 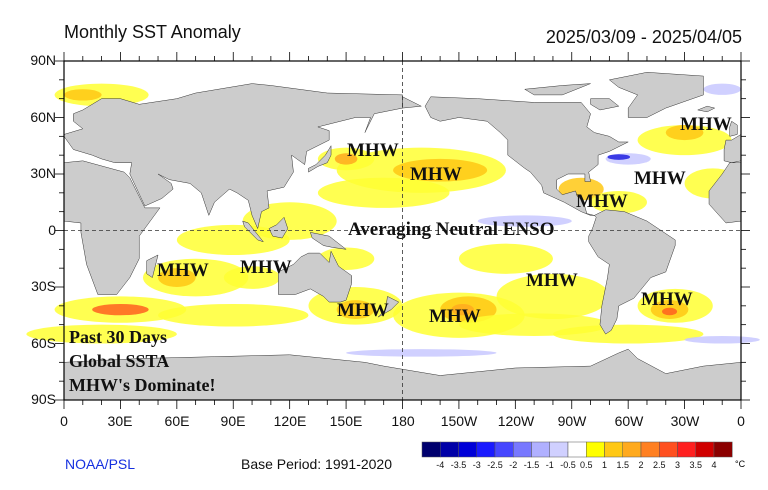 I want to click on colorbar-tick-label: 1.5, so click(x=622, y=465).